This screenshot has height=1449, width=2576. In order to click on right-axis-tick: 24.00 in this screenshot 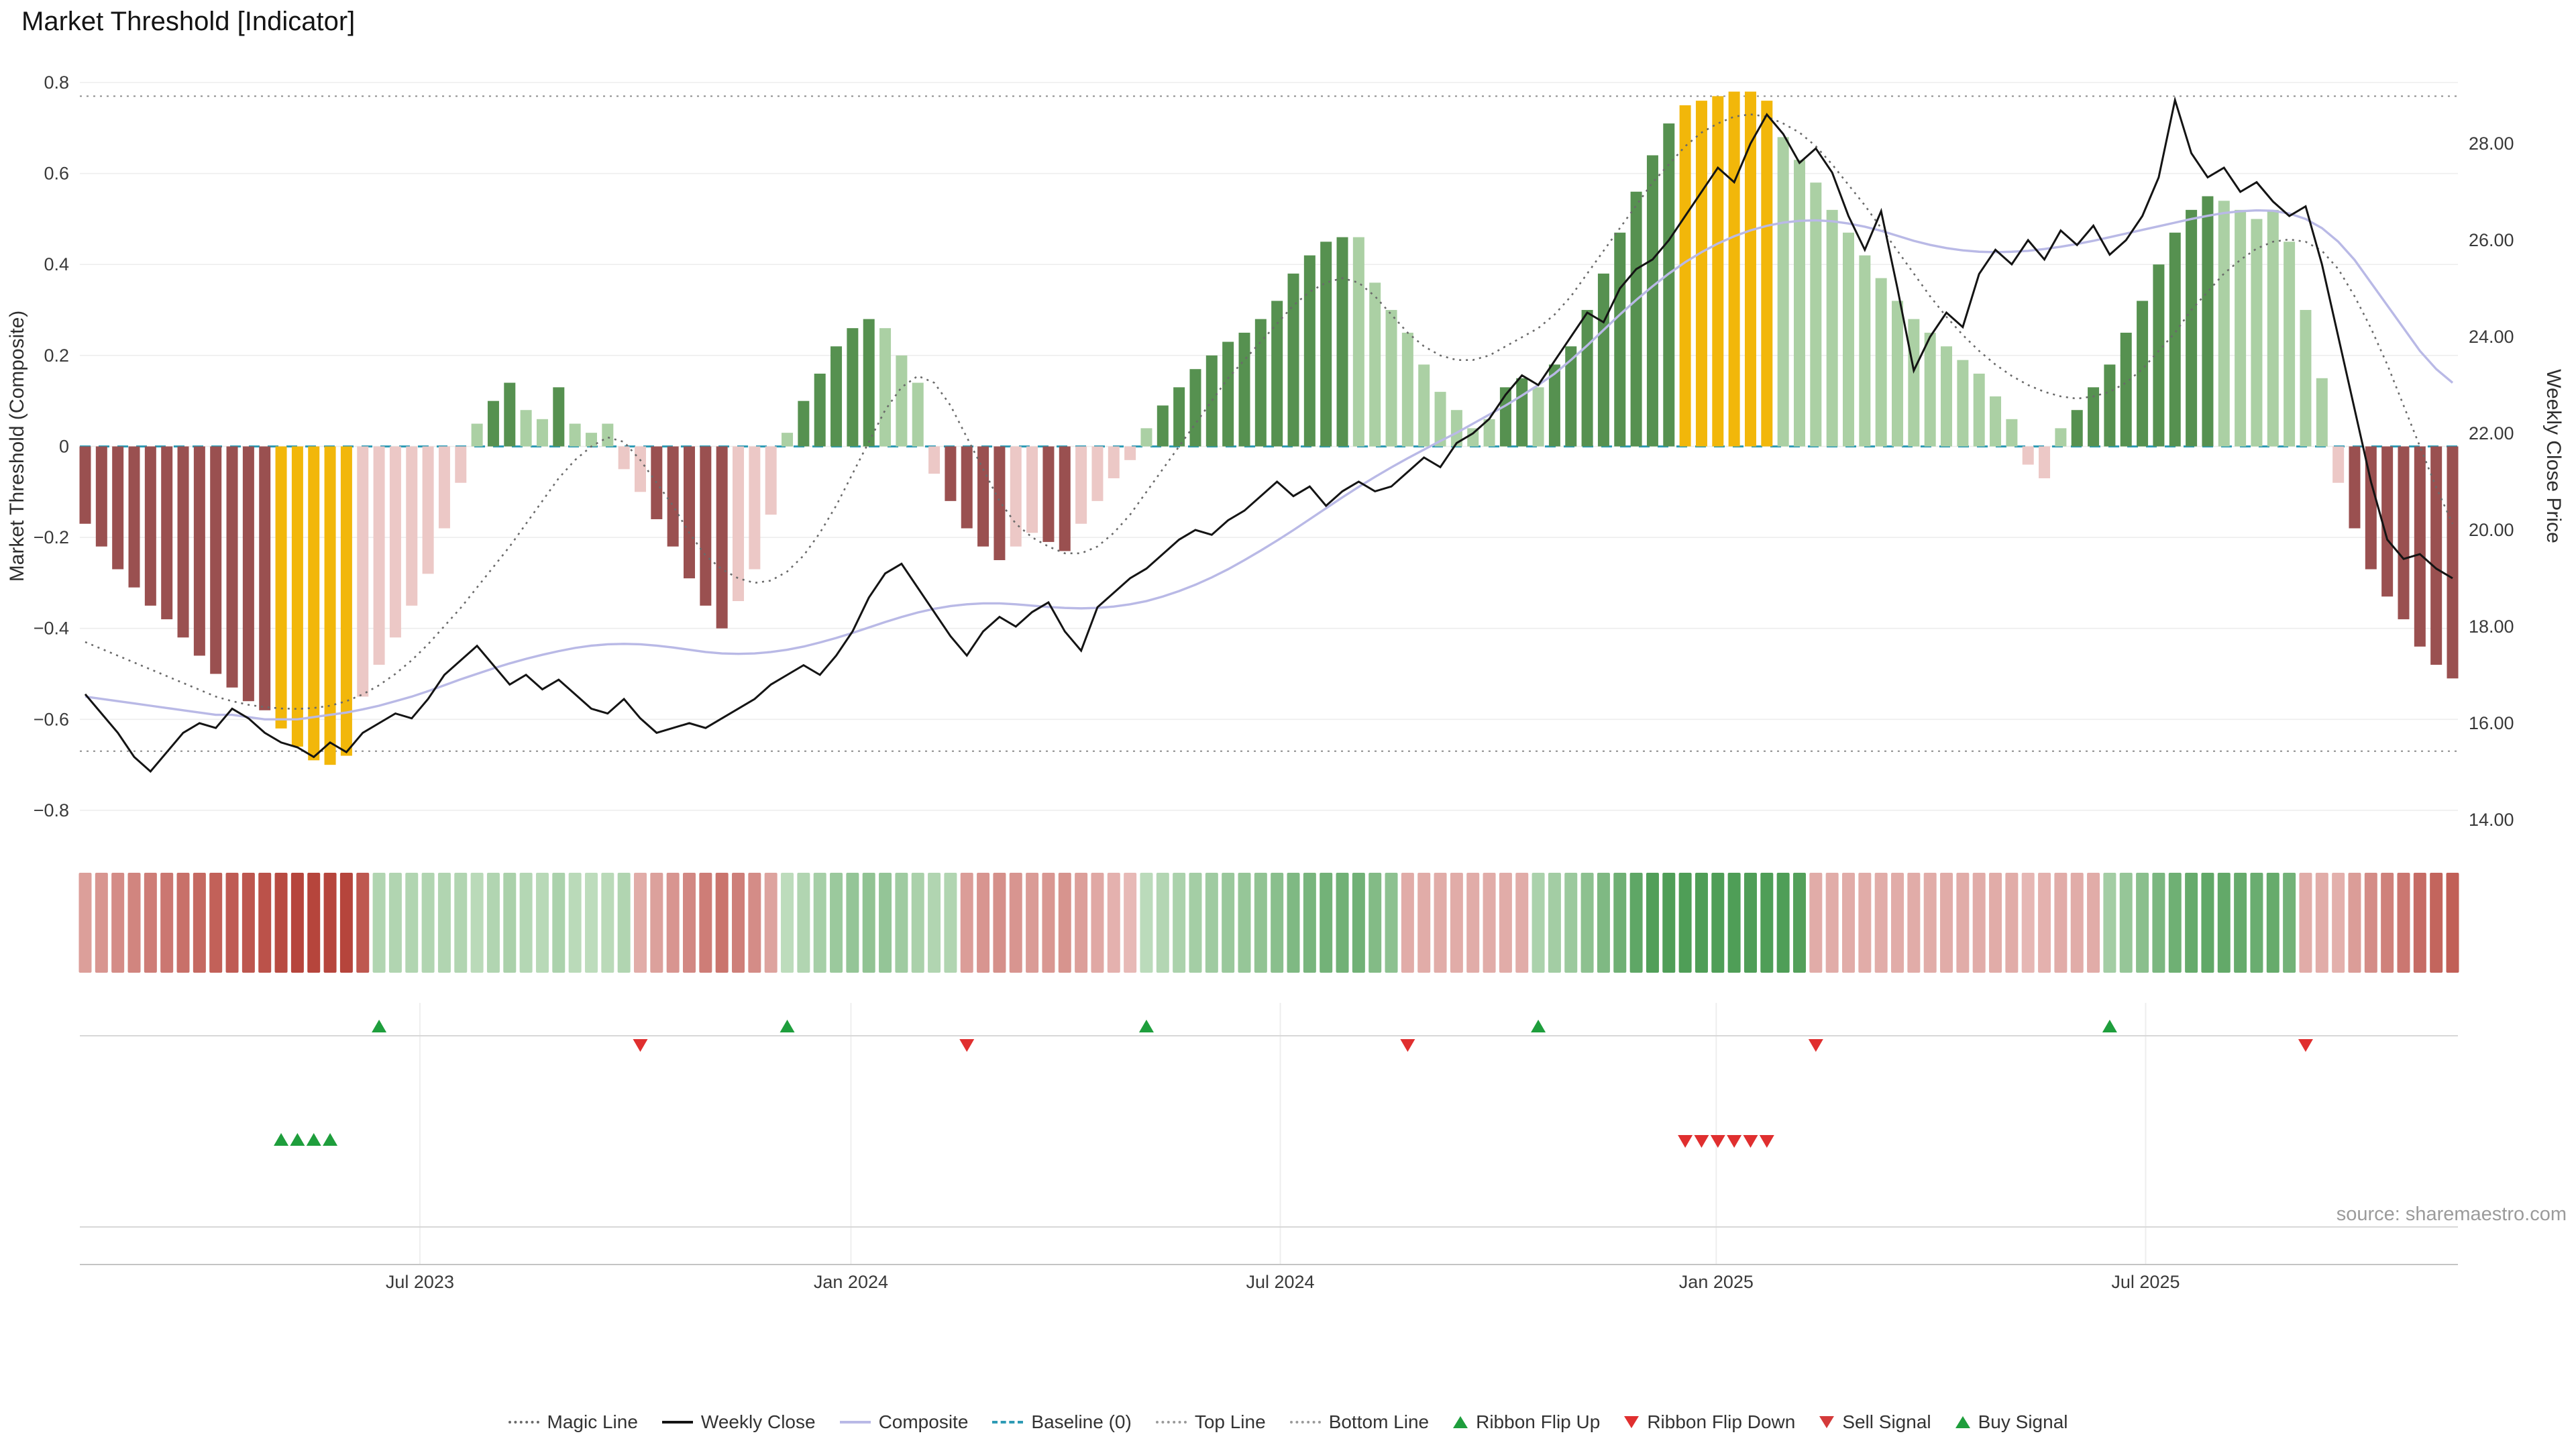, I will do `click(2491, 337)`.